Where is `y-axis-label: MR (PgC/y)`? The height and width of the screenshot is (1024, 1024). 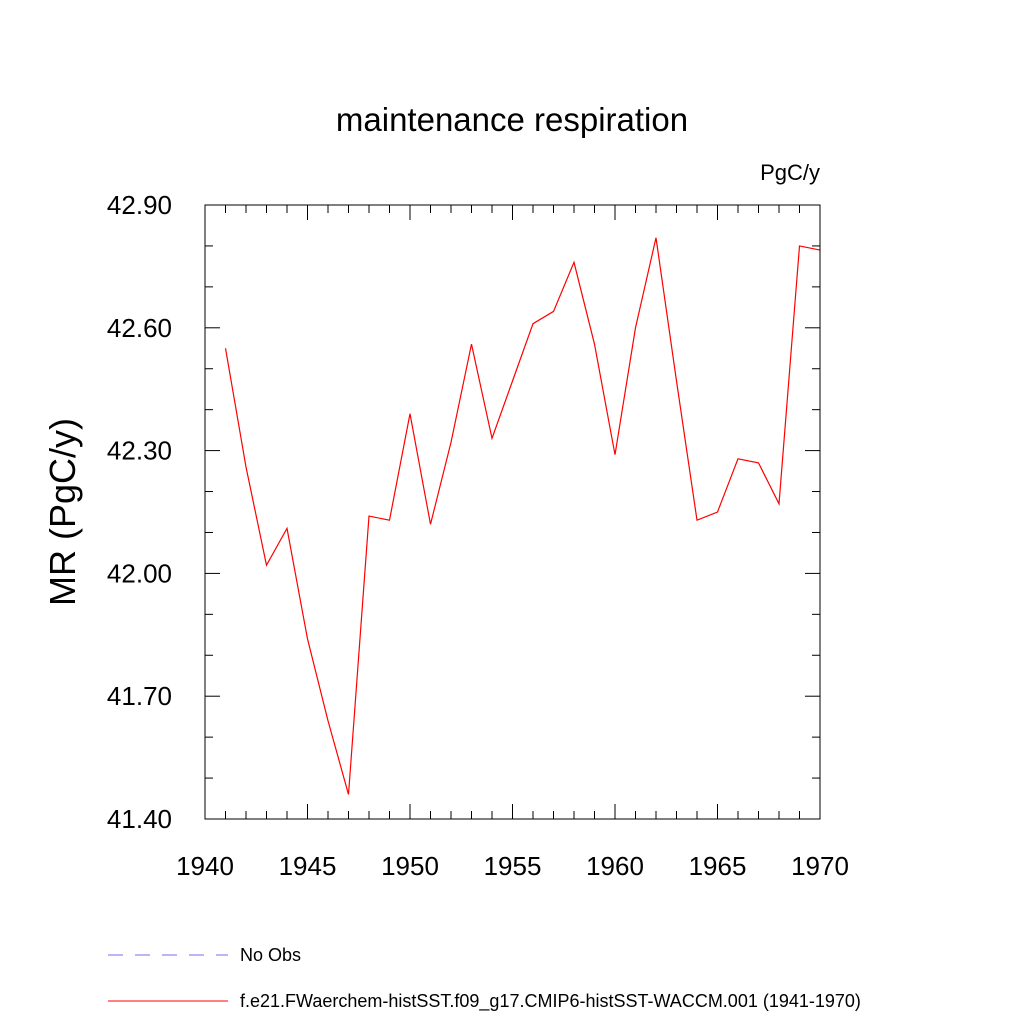
y-axis-label: MR (PgC/y) is located at coordinates (62, 512).